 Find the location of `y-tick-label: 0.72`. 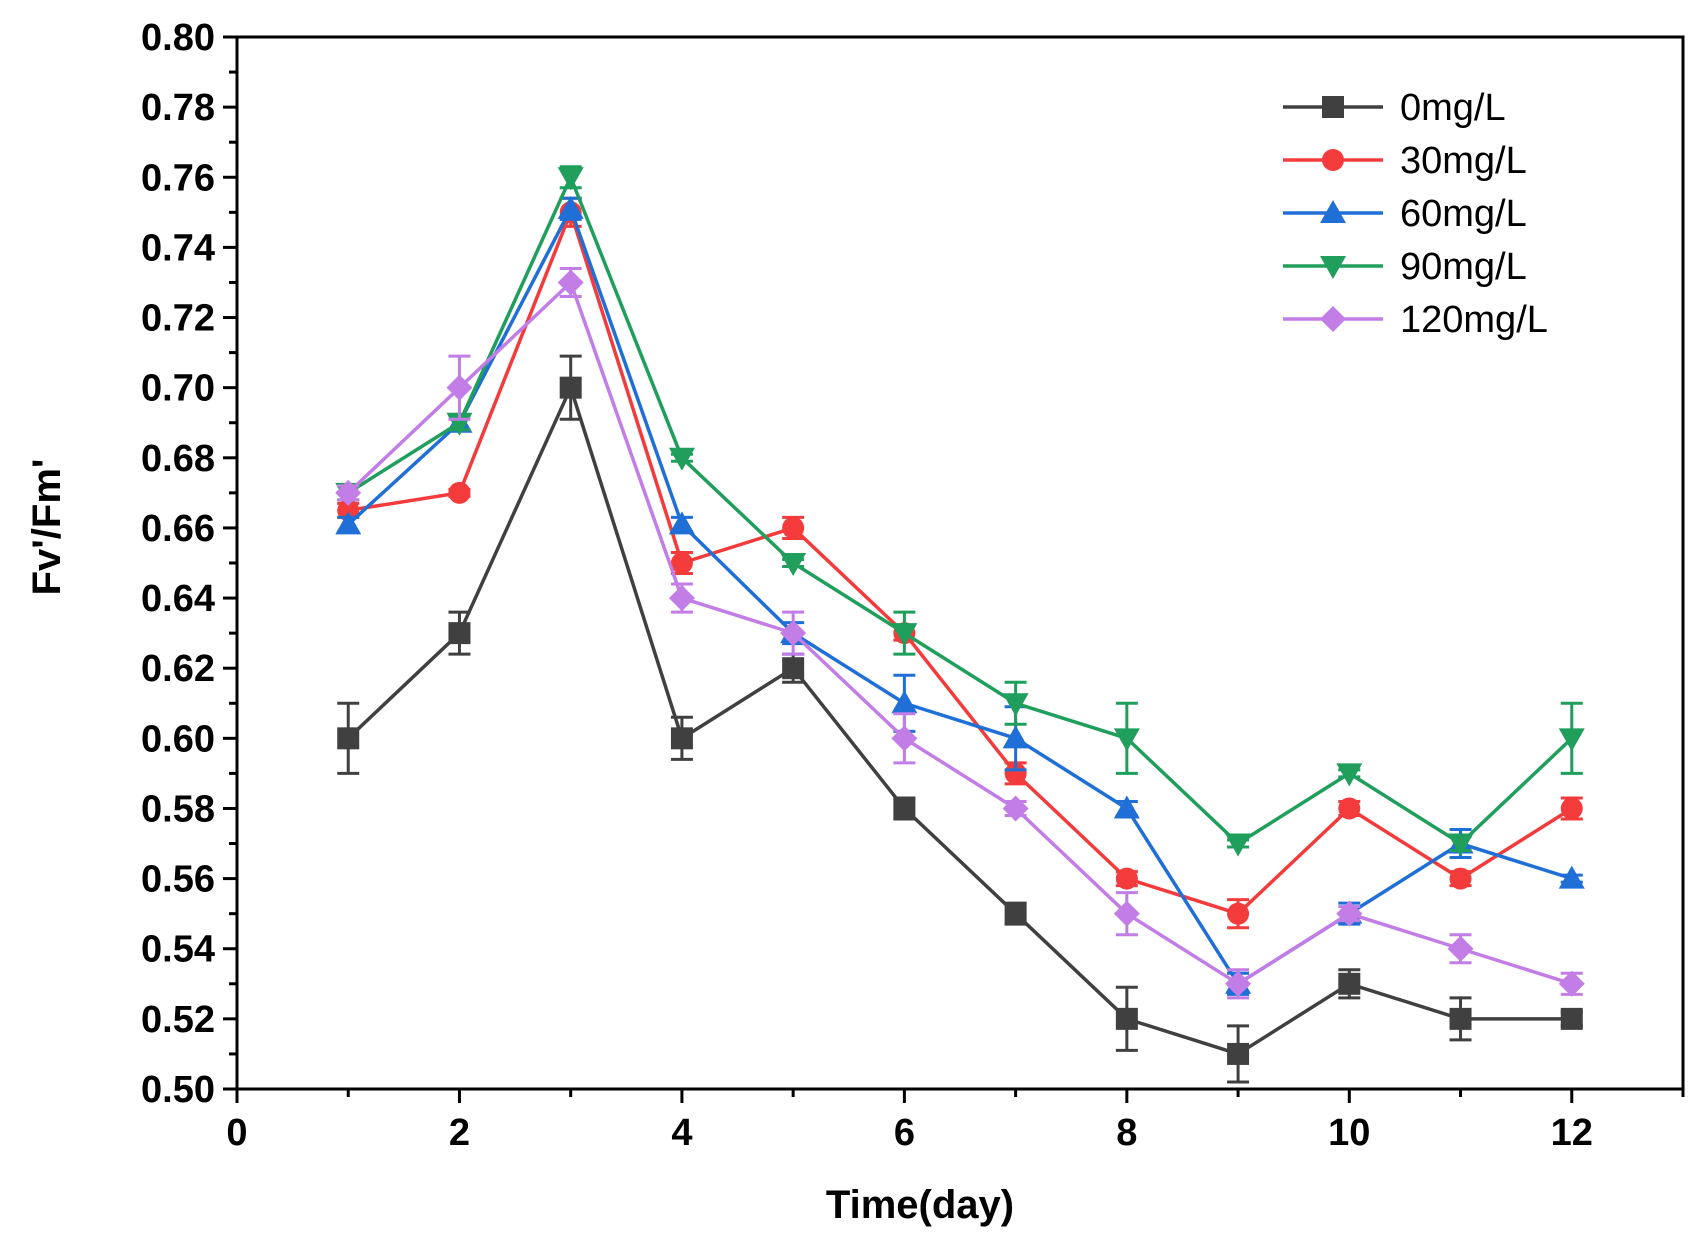

y-tick-label: 0.72 is located at coordinates (178, 319).